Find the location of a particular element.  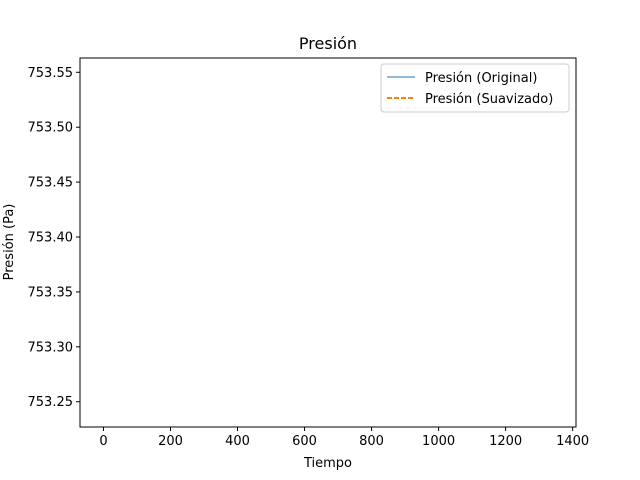

legend-label-original: Presión (Original) is located at coordinates (481, 78).